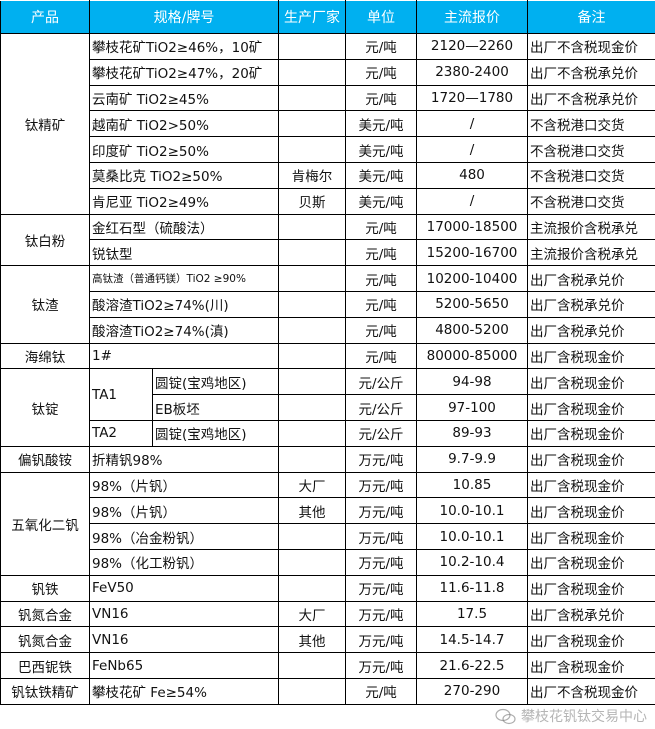  I want to click on product-cell: 五氧化二钒, so click(45, 523).